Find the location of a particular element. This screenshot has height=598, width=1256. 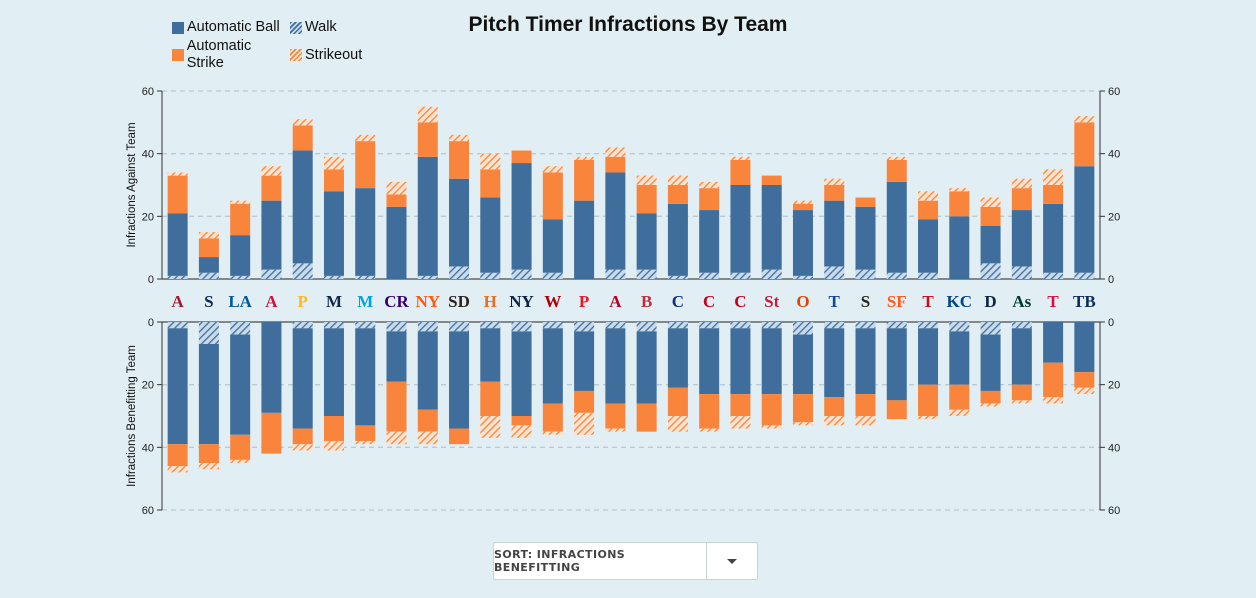

legend-label-automatic-ball: Automatic Ball is located at coordinates (233, 27).